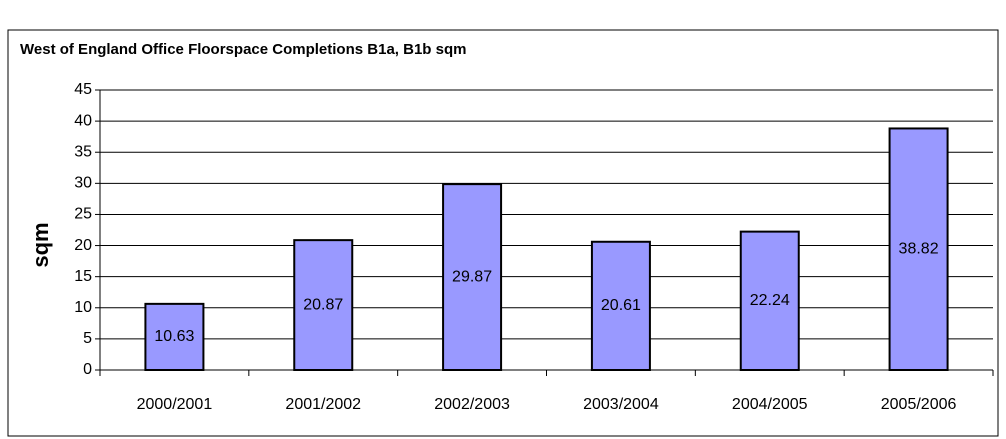  I want to click on x-tick-label: 2000/2001, so click(175, 404).